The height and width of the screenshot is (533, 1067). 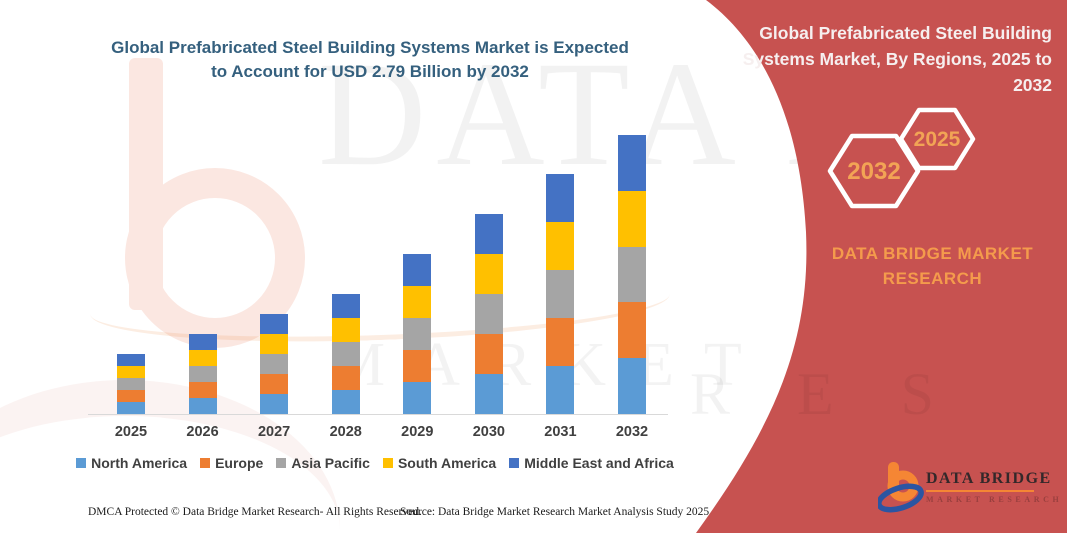 I want to click on logo-subtitle: MARKET RESEARCH, so click(x=994, y=499).